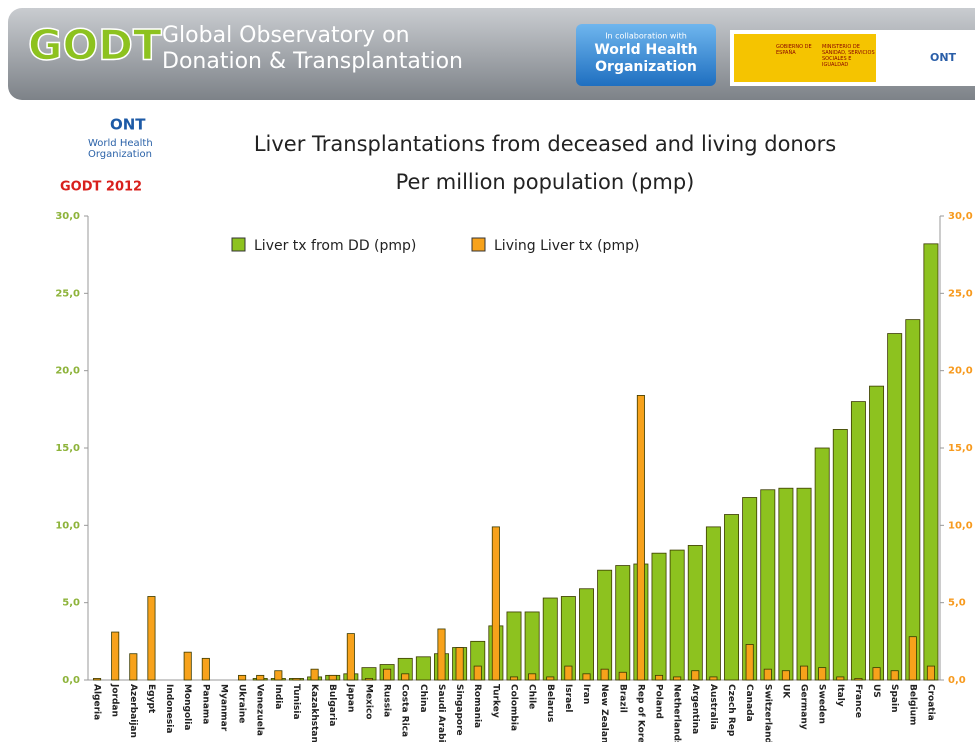 The image size is (975, 742). I want to click on y-tick-label: 5,0, so click(71, 603).